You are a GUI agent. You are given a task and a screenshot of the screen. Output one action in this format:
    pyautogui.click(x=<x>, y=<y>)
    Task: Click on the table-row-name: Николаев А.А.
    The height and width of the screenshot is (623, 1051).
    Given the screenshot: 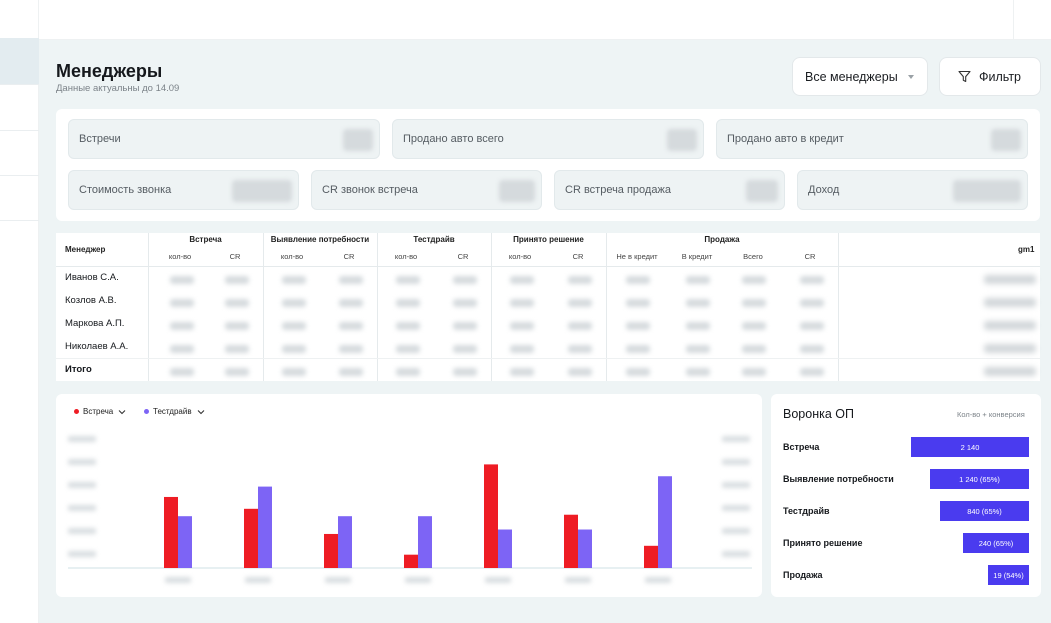 What is the action you would take?
    pyautogui.click(x=97, y=346)
    